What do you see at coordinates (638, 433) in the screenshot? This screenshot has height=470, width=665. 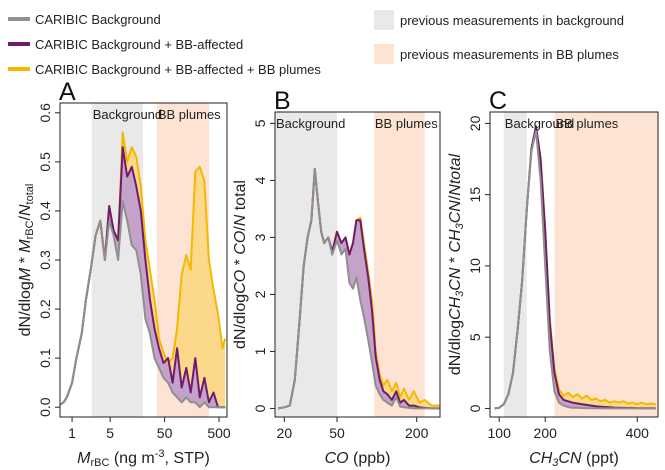 I see `x-tick-label: 400` at bounding box center [638, 433].